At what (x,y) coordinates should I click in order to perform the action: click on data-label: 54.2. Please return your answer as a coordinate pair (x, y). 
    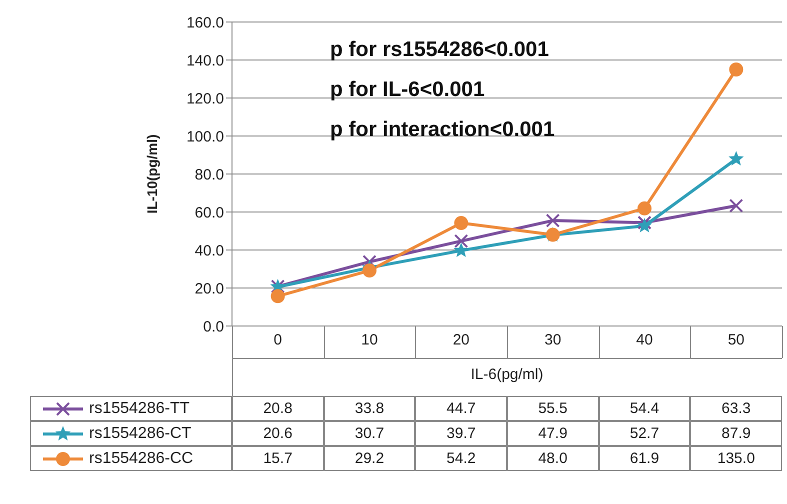
    Looking at the image, I should click on (461, 458).